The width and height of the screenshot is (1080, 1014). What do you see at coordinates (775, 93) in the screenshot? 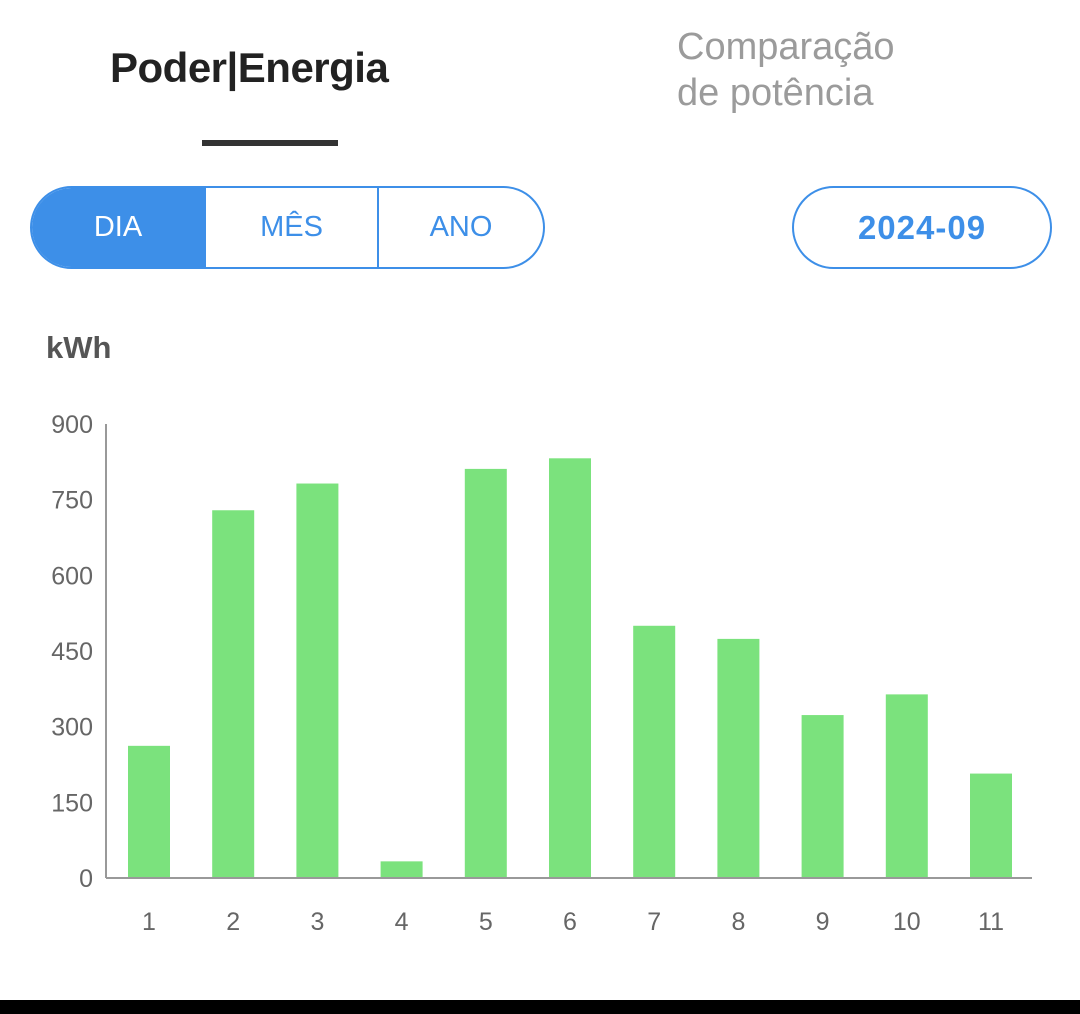
I see `tab-power-comparison-line2: de potência` at bounding box center [775, 93].